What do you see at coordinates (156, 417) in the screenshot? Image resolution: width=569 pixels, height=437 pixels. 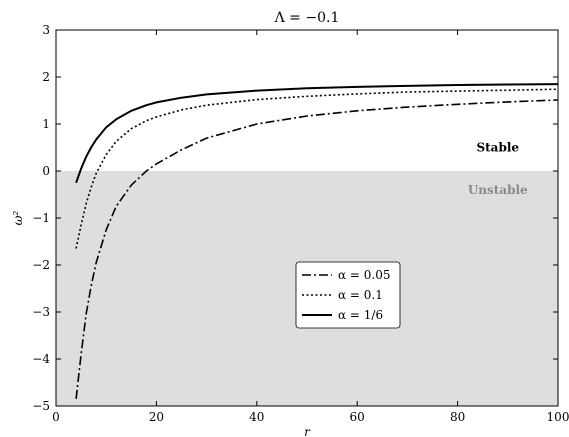 I see `x-tick-label: 20` at bounding box center [156, 417].